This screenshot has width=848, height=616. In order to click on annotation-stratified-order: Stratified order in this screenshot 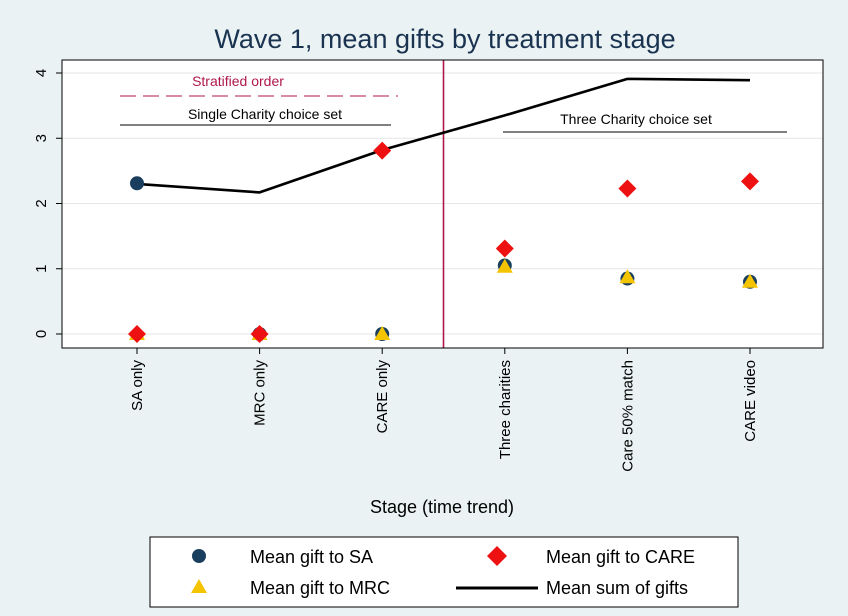, I will do `click(238, 81)`.